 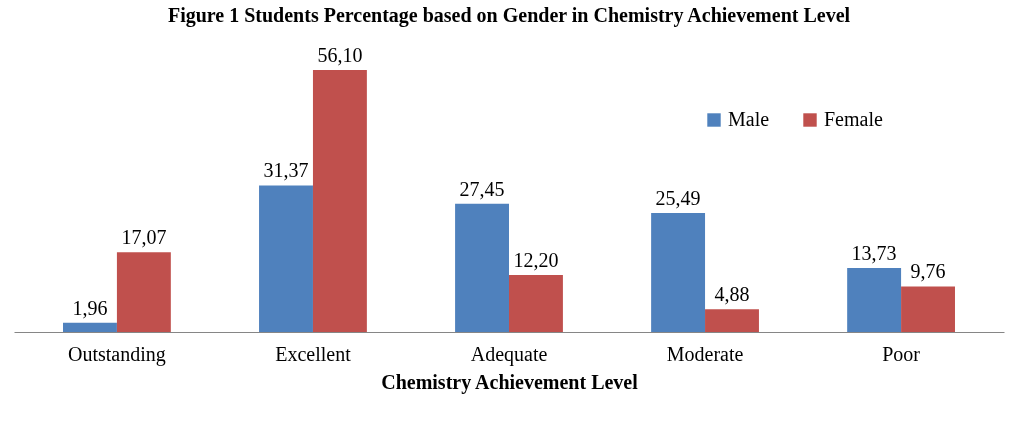 What do you see at coordinates (732, 294) in the screenshot?
I see `data-label: 4,88` at bounding box center [732, 294].